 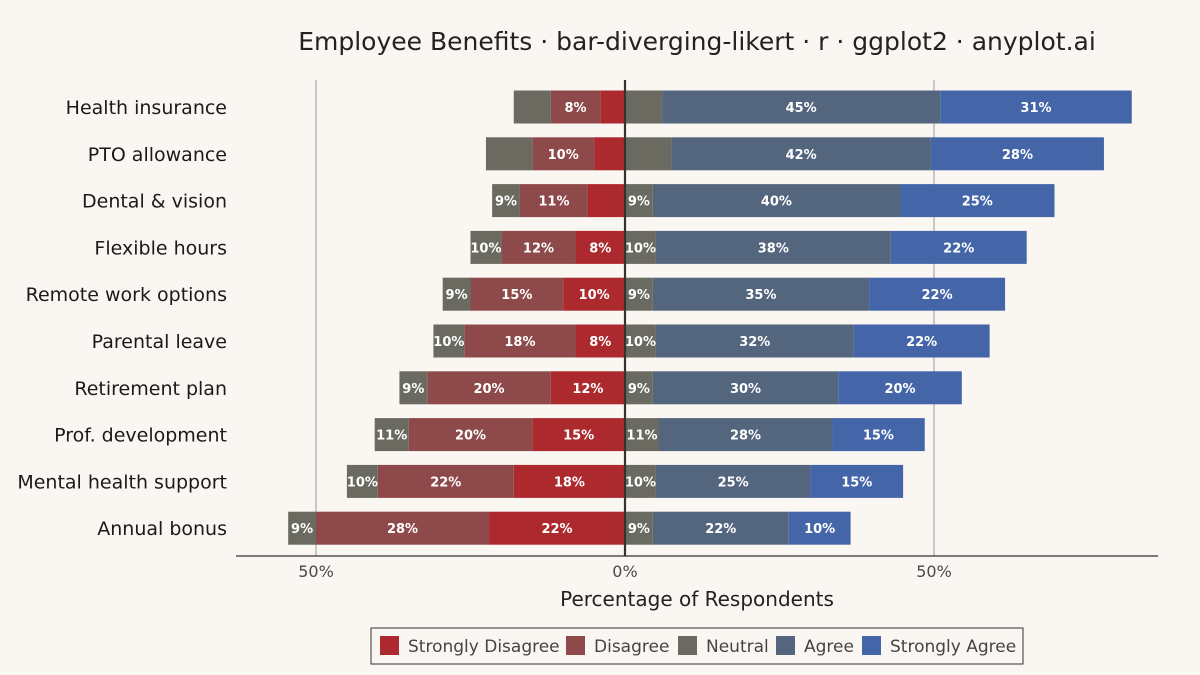 I want to click on bar-label-neutral-right-annual-bonus: 9%, so click(x=639, y=529).